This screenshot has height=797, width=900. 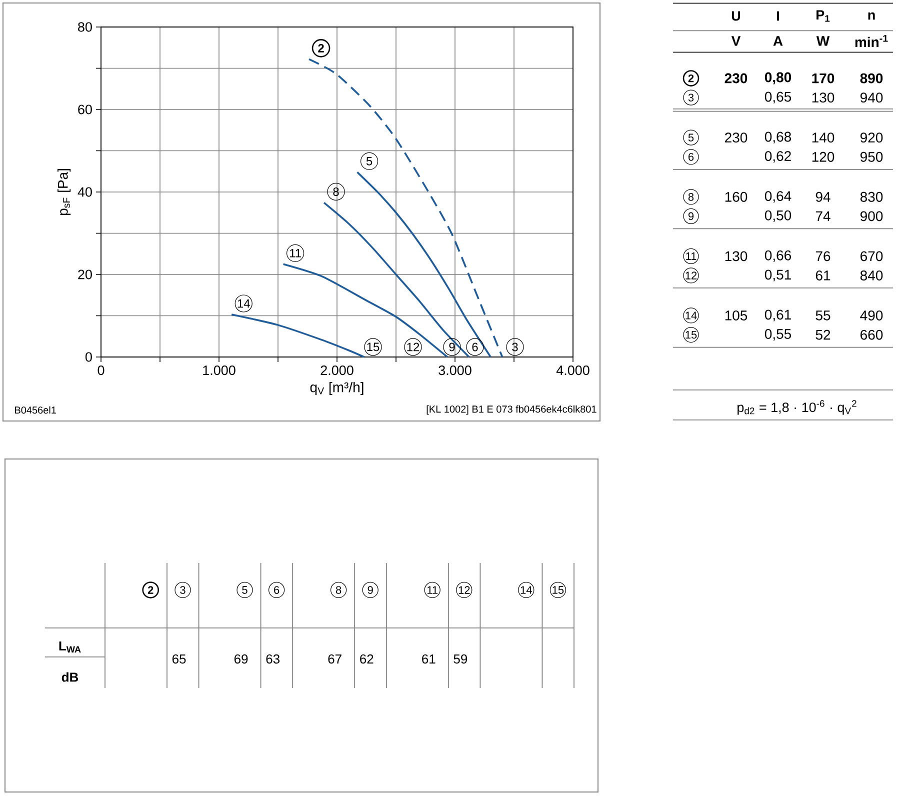 I want to click on text: 160, so click(x=736, y=197).